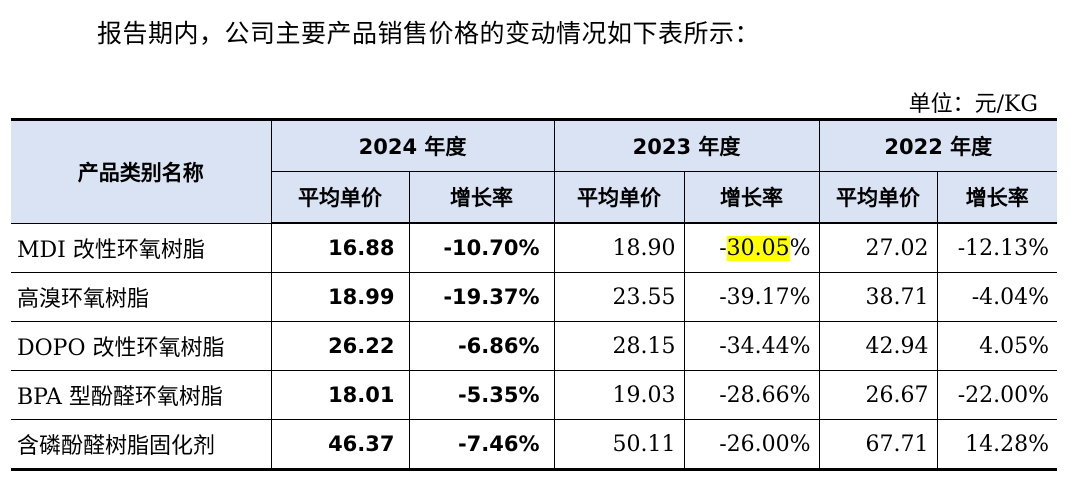 This screenshot has width=1080, height=482. I want to click on unit-label: 单位：元/KG, so click(973, 104).